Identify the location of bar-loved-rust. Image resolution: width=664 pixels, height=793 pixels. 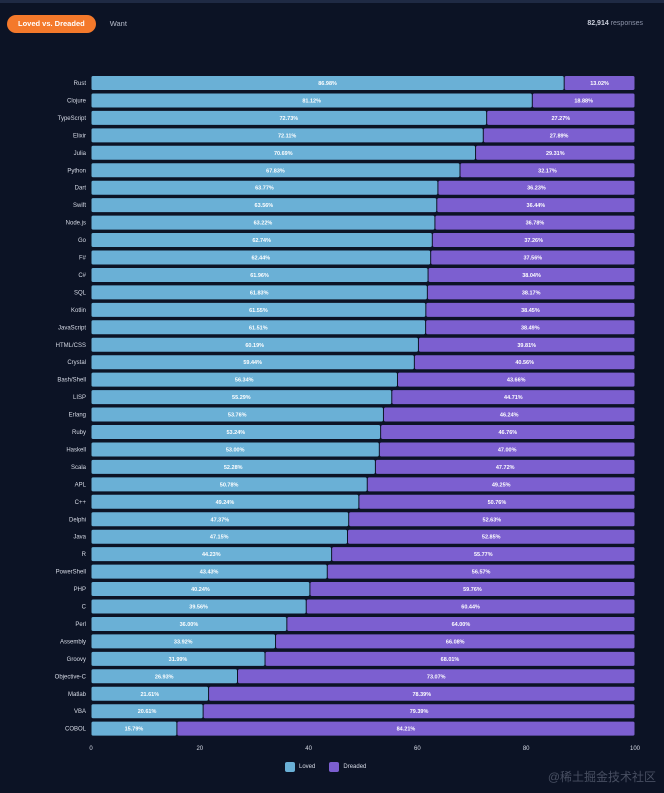
(327, 83).